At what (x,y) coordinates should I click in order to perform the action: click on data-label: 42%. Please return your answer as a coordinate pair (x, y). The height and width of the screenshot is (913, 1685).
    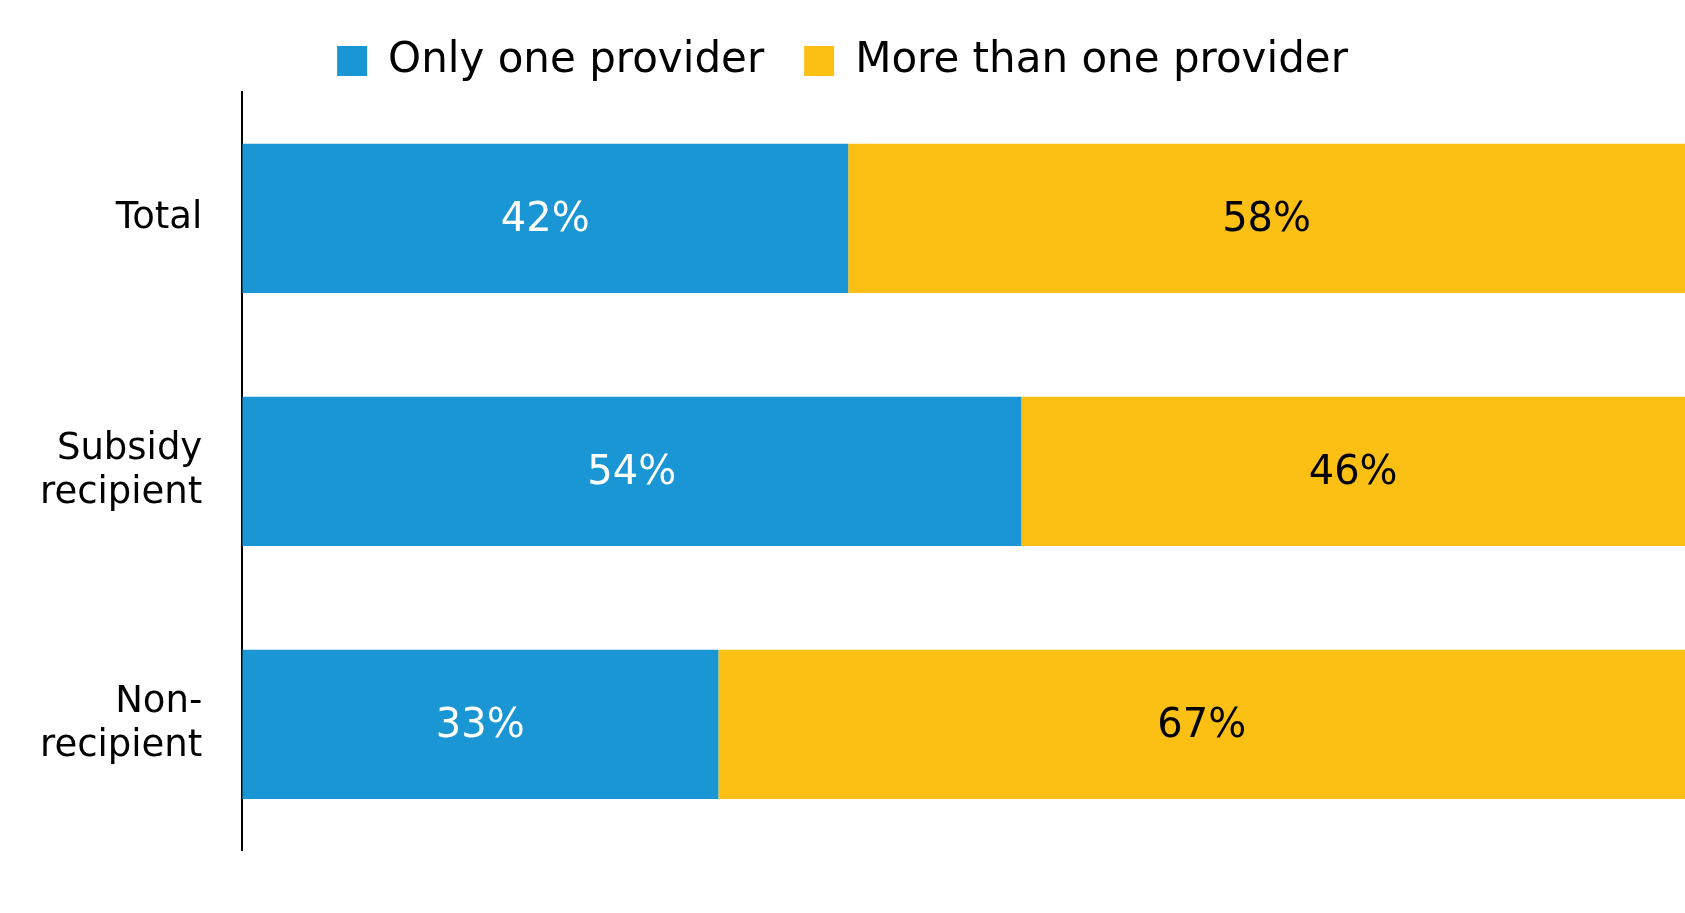
    Looking at the image, I should click on (545, 216).